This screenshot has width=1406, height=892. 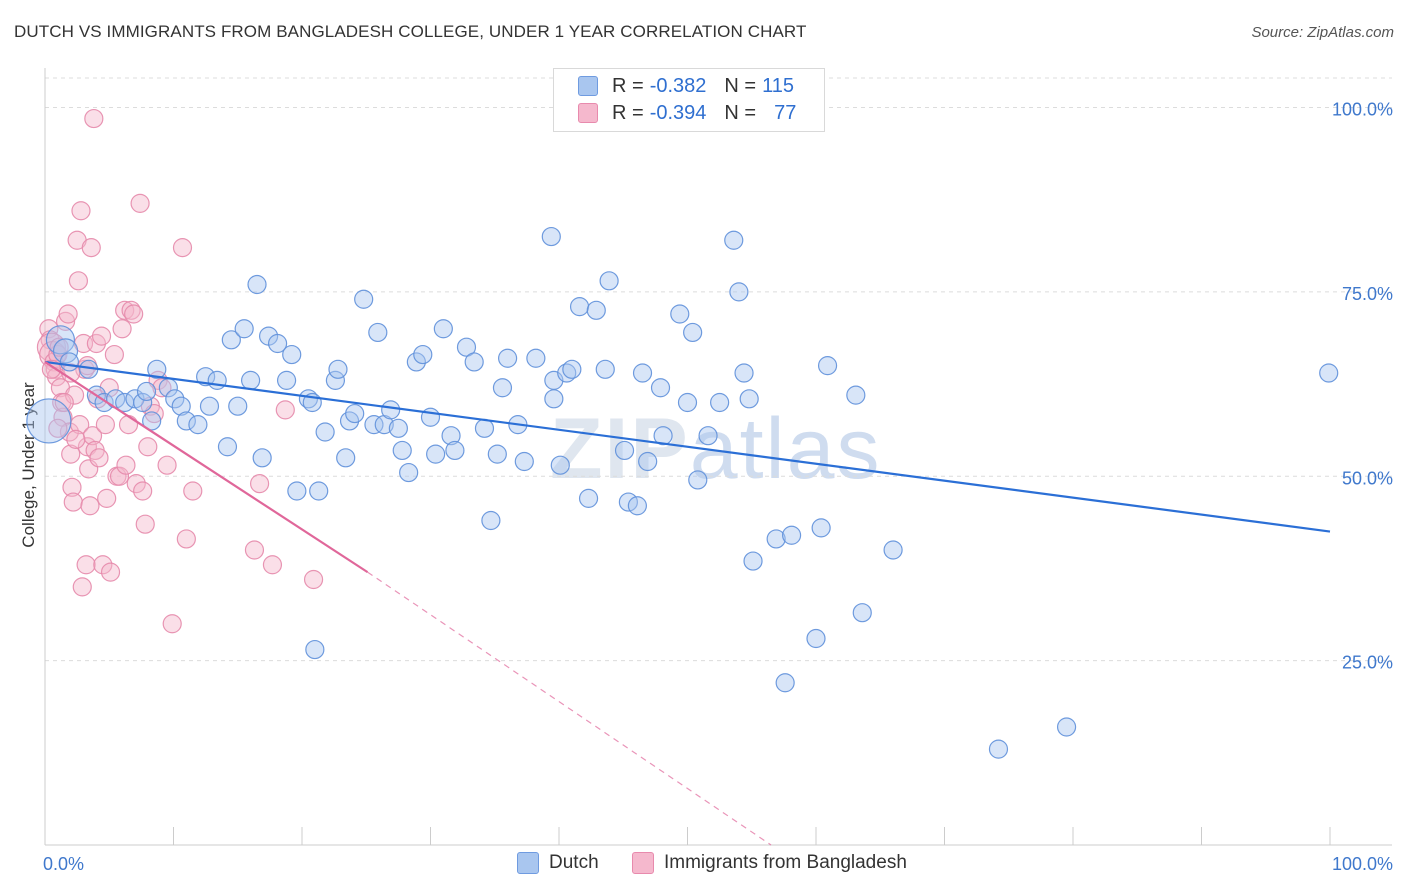 What do you see at coordinates (678, 112) in the screenshot?
I see `legend-r-value: -0.394` at bounding box center [678, 112].